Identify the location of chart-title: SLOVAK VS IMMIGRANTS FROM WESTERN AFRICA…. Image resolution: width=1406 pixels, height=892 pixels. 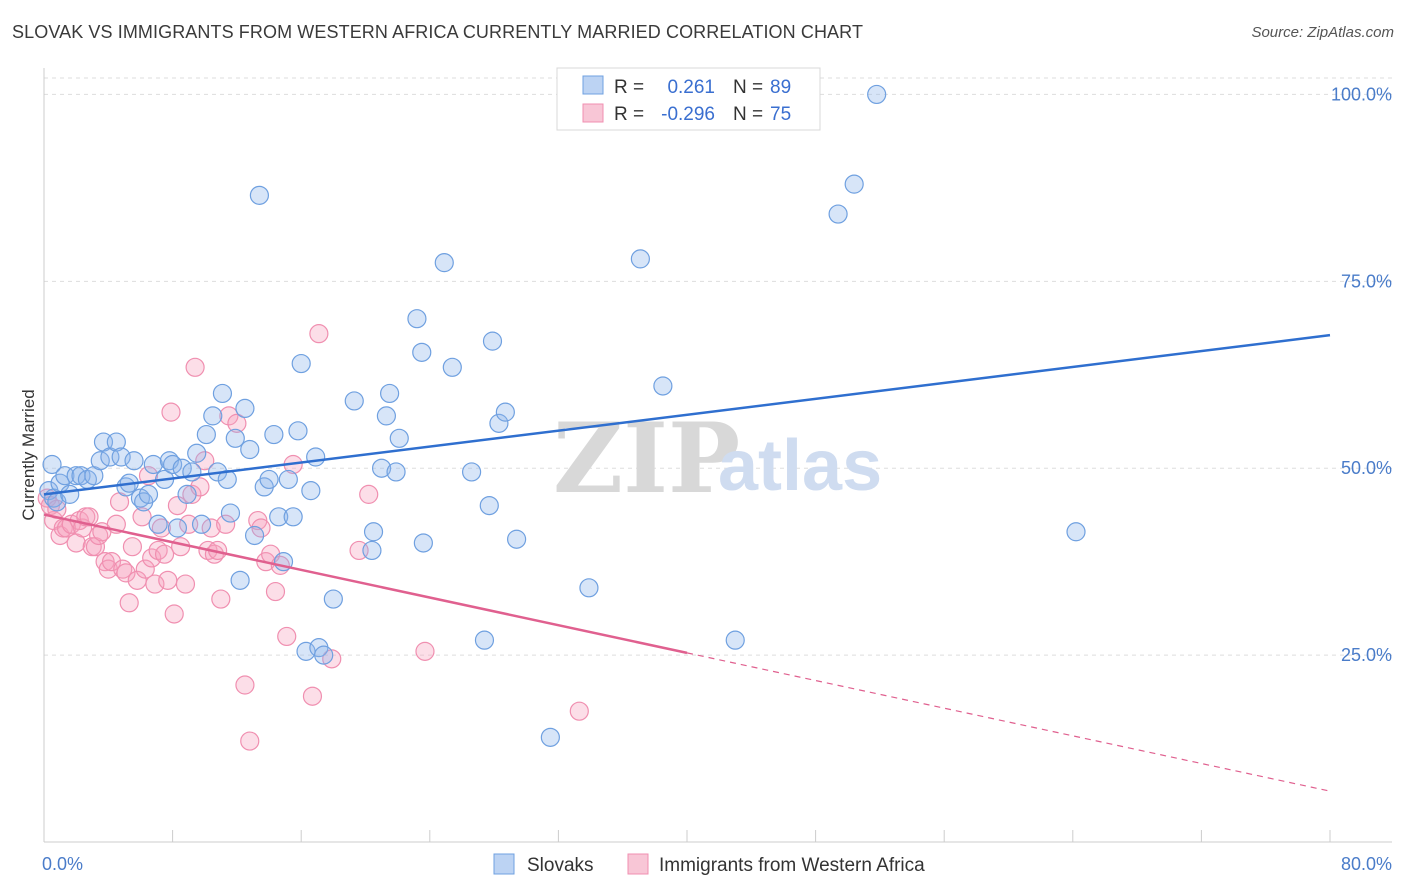
(438, 32).